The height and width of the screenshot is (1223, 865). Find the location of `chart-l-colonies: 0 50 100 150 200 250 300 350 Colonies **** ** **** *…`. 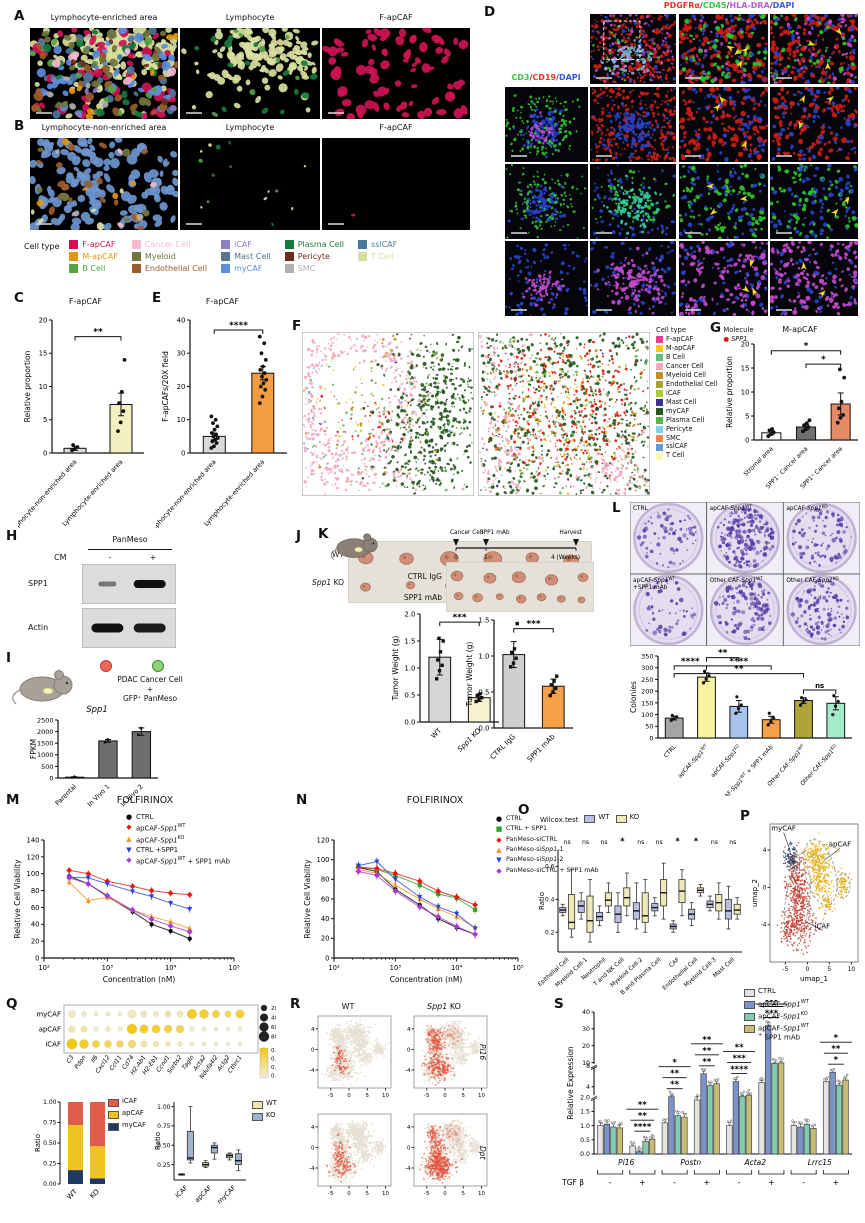

chart-l-colonies: 0 50 100 150 200 250 300 350 Colonies **** ** **** *… is located at coordinates (738, 728).